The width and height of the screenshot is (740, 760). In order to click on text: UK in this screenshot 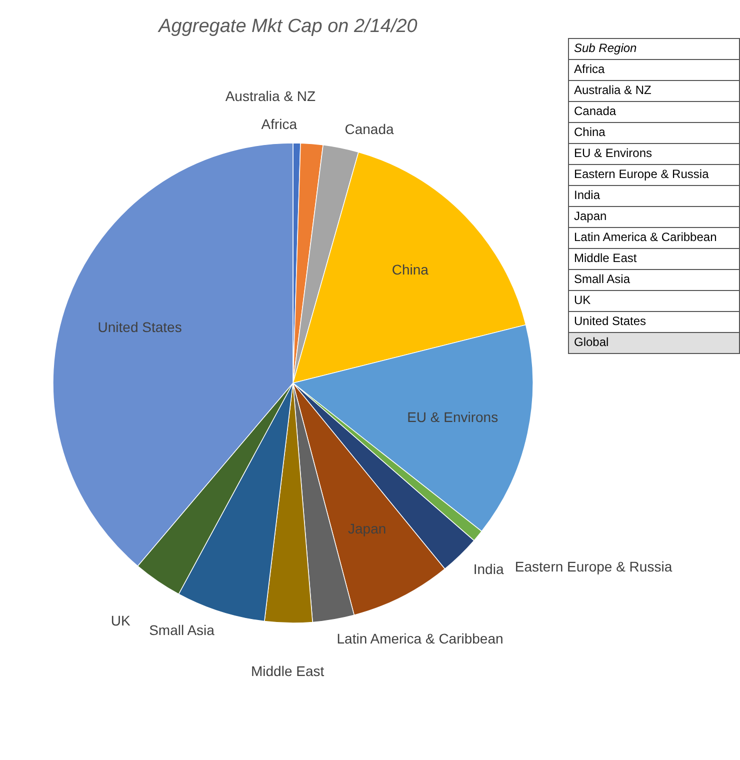, I will do `click(654, 301)`.